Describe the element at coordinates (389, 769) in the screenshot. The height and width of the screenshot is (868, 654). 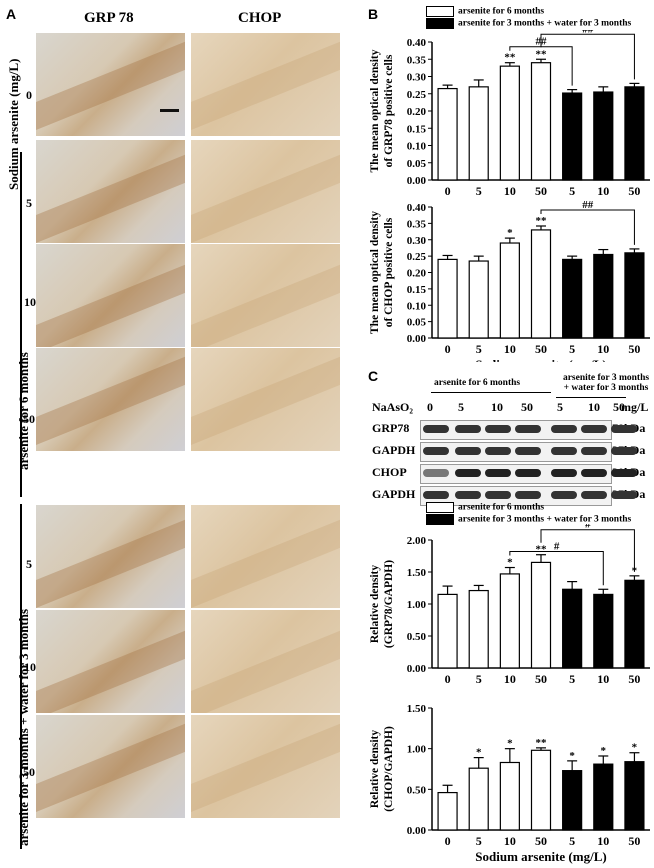
I see `y-axis-label: (CHOP/GAPDH)` at that location.